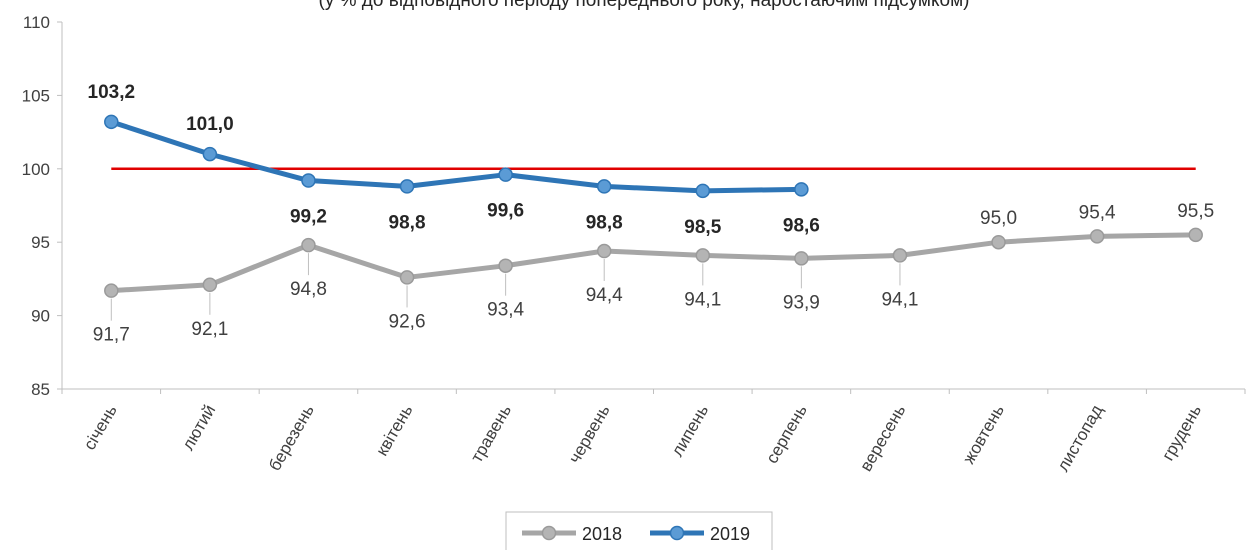 Image resolution: width=1256 pixels, height=550 pixels. I want to click on legend-swatch-marker-2019, so click(677, 533).